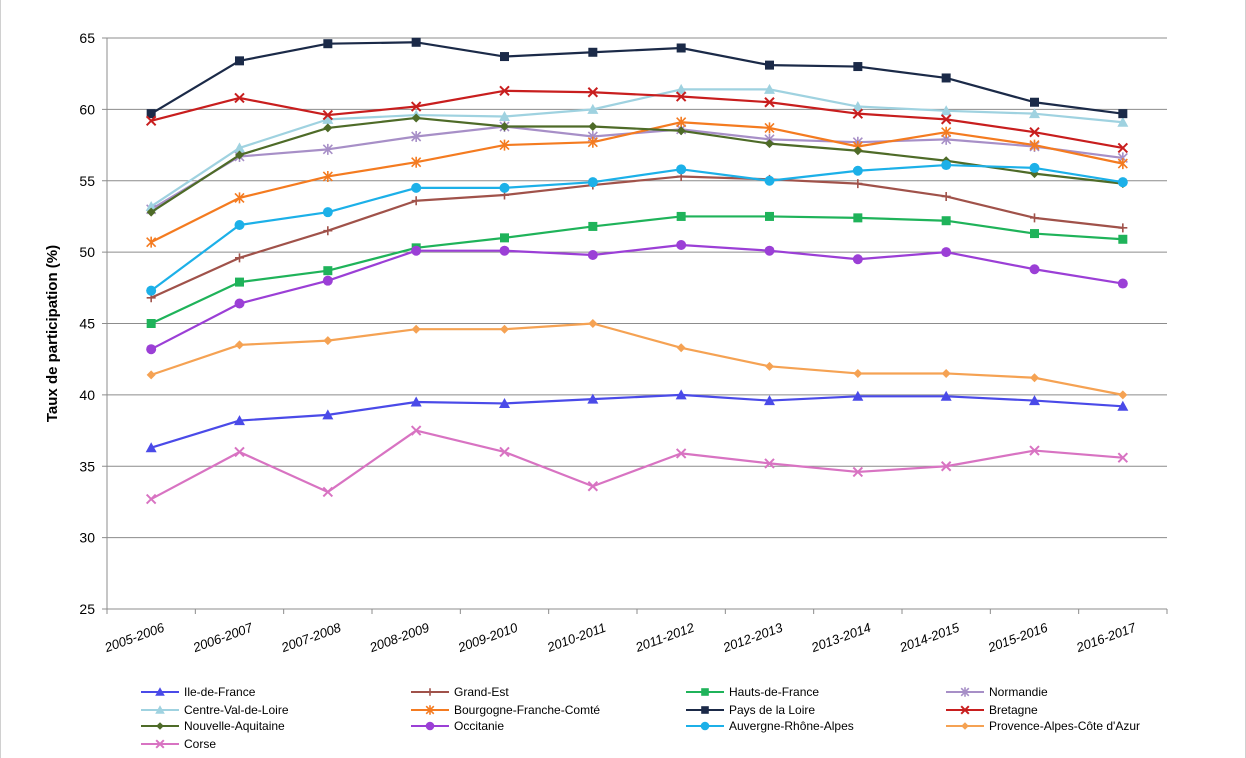 This screenshot has width=1246, height=758. What do you see at coordinates (637, 119) in the screenshot?
I see `series-bretagne` at bounding box center [637, 119].